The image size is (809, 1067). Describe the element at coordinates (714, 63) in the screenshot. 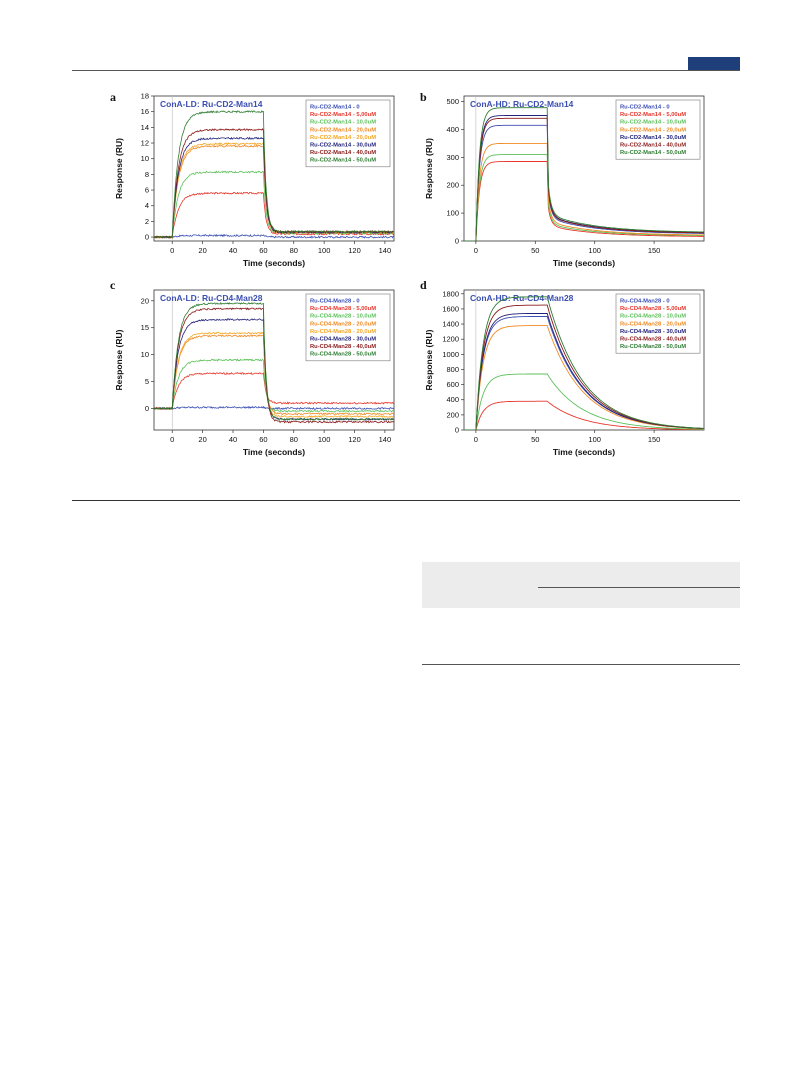

I see `journal-color-block` at that location.